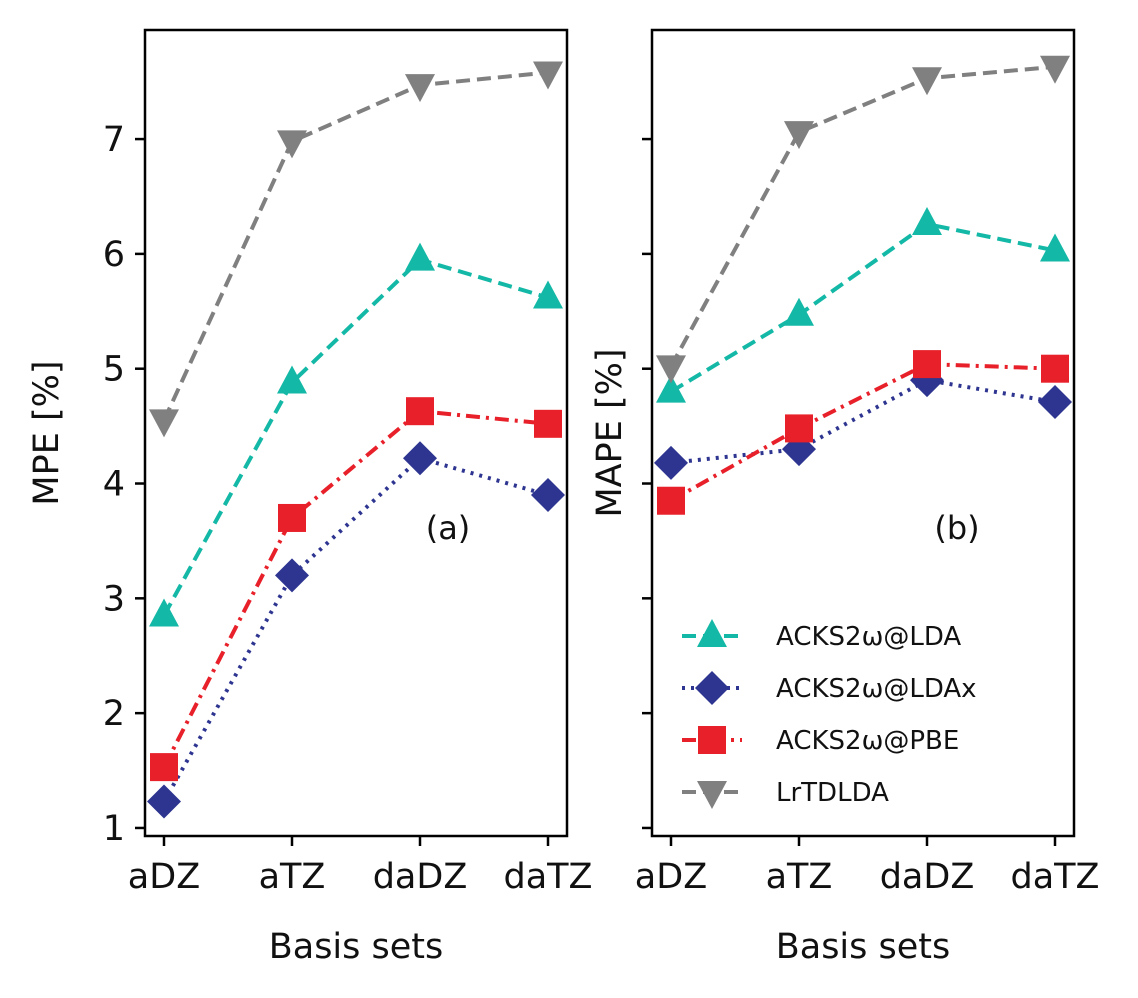 The height and width of the screenshot is (998, 1138). Describe the element at coordinates (829, 714) in the screenshot. I see `legend: ACKS2ω@LDA ACKS2ω@LDAx ACKS2ω@PBE LrTDLDA` at that location.